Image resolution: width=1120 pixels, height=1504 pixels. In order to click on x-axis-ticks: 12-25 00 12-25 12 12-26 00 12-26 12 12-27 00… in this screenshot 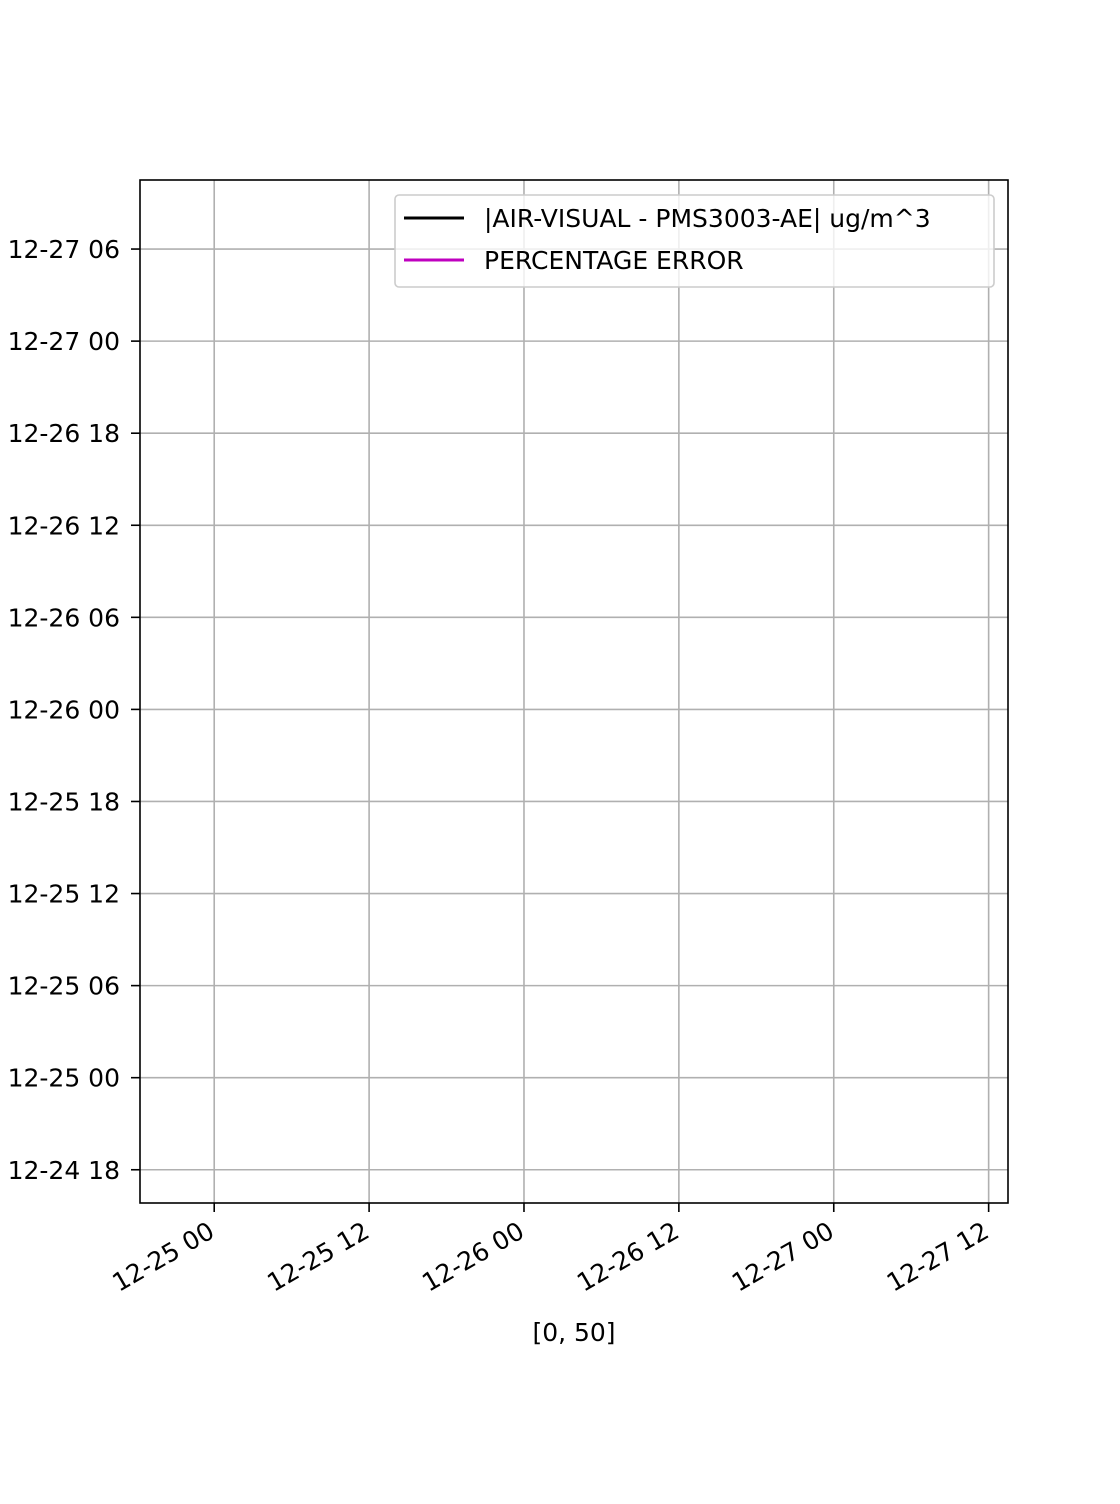, I will do `click(550, 1250)`.